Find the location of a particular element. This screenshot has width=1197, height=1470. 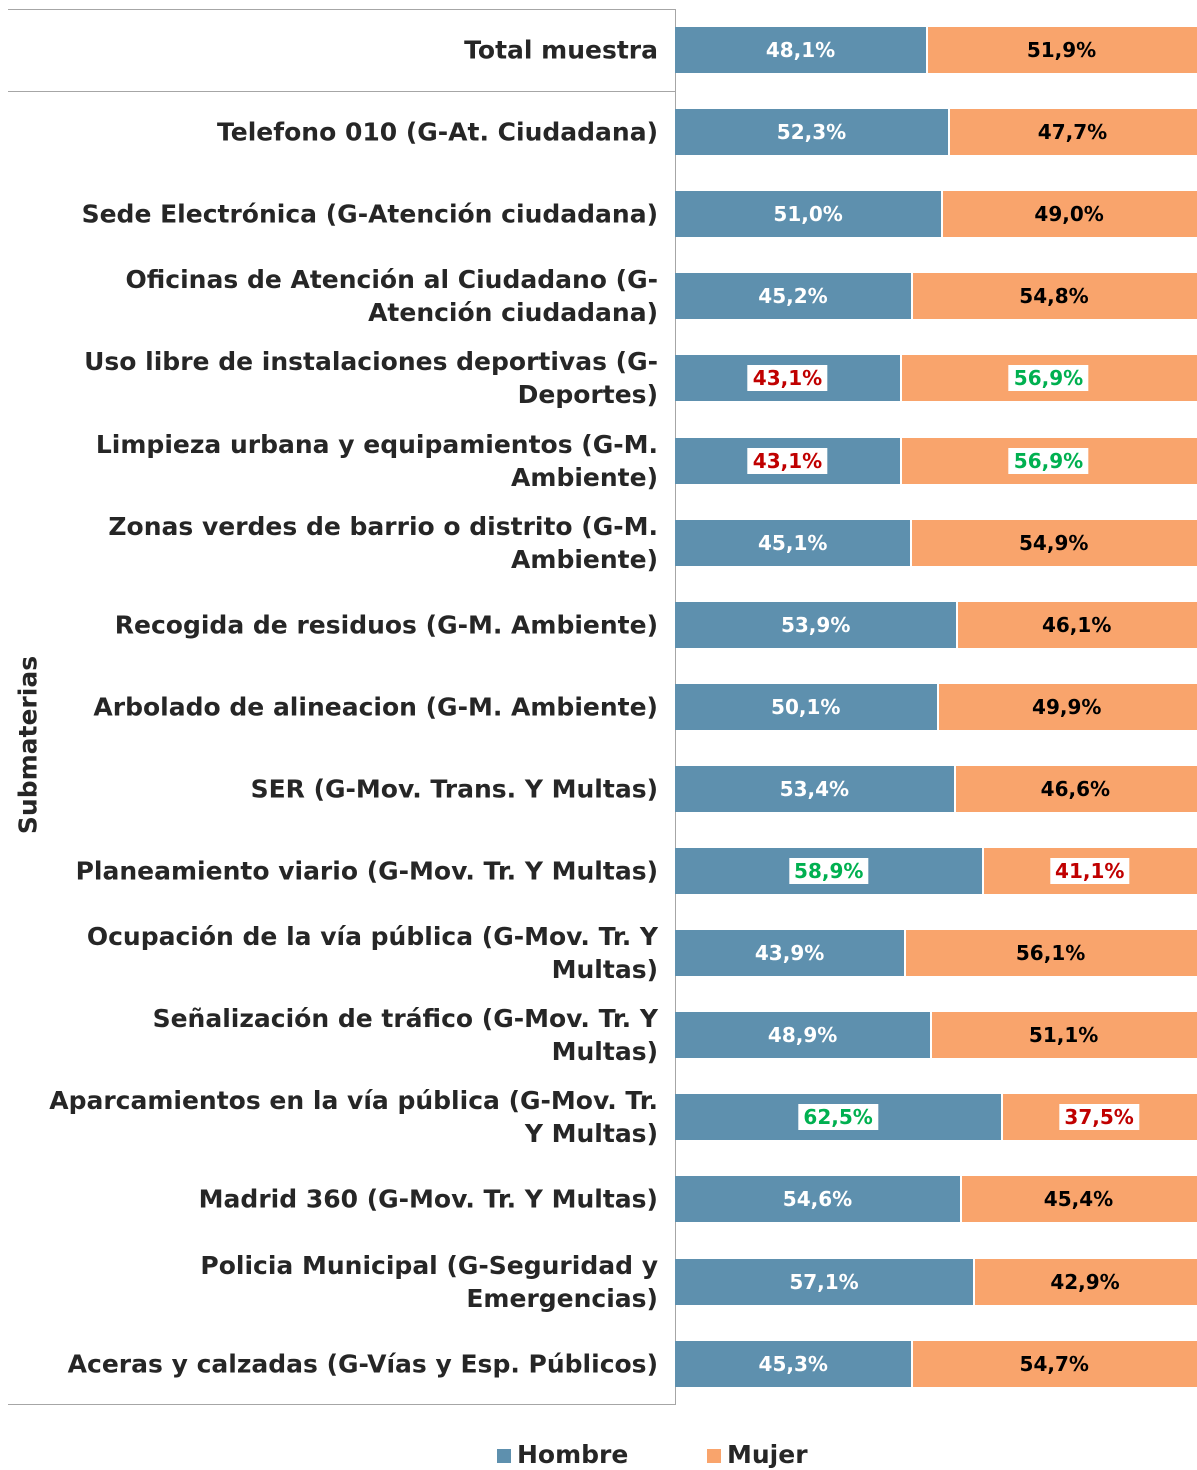

value-label: 48,1% is located at coordinates (800, 50).